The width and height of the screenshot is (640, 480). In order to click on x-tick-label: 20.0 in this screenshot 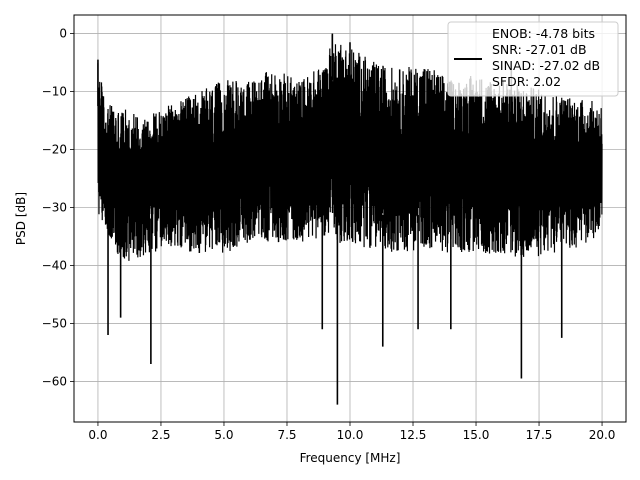, I will do `click(602, 435)`.